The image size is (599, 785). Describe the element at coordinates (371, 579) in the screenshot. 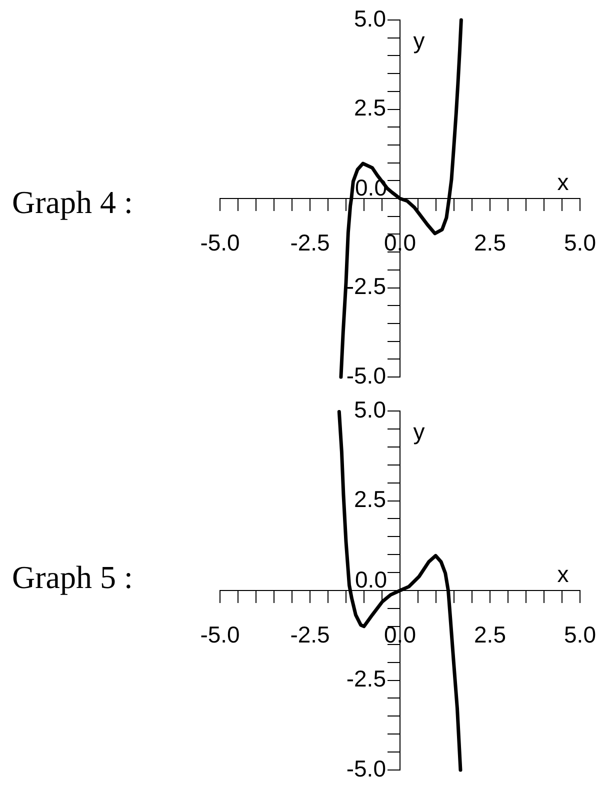

I see `y-tick-label: 0.0` at that location.